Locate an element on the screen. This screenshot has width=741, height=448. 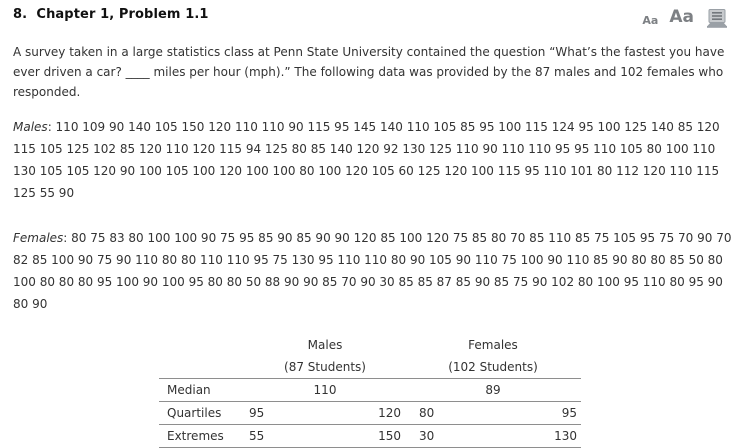
females-group-sublabel: (102 Students) is located at coordinates (493, 367).